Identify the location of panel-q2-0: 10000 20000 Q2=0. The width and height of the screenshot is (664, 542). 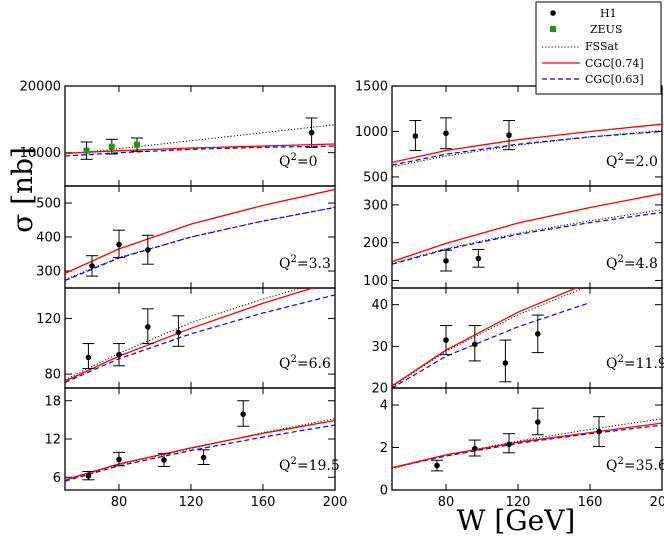
(178, 133).